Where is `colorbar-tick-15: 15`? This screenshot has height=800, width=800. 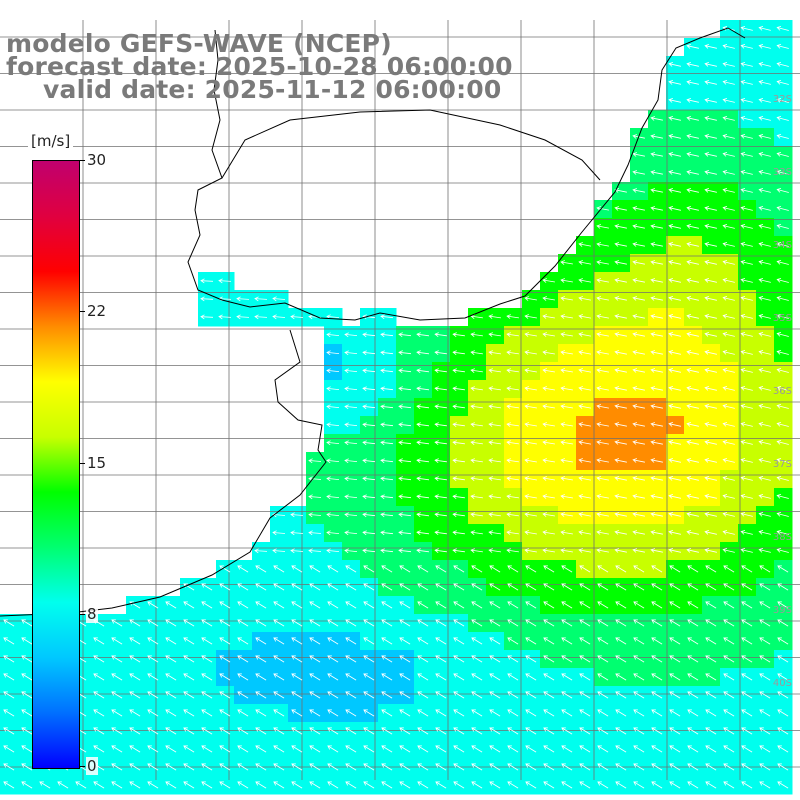
colorbar-tick-15: 15 is located at coordinates (97, 463).